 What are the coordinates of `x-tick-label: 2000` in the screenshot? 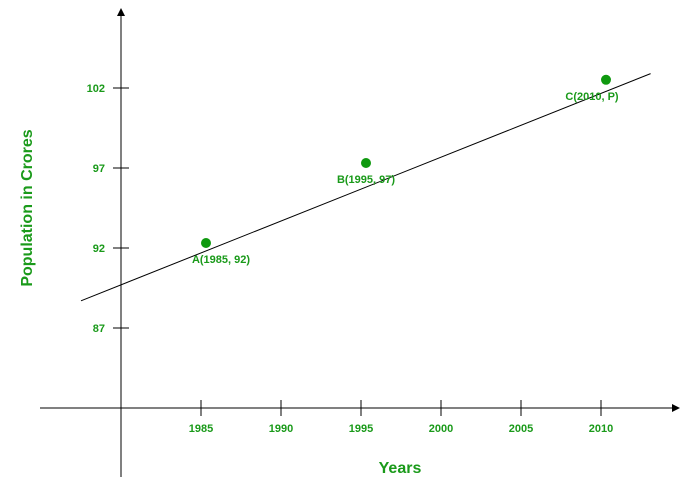 It's located at (441, 429).